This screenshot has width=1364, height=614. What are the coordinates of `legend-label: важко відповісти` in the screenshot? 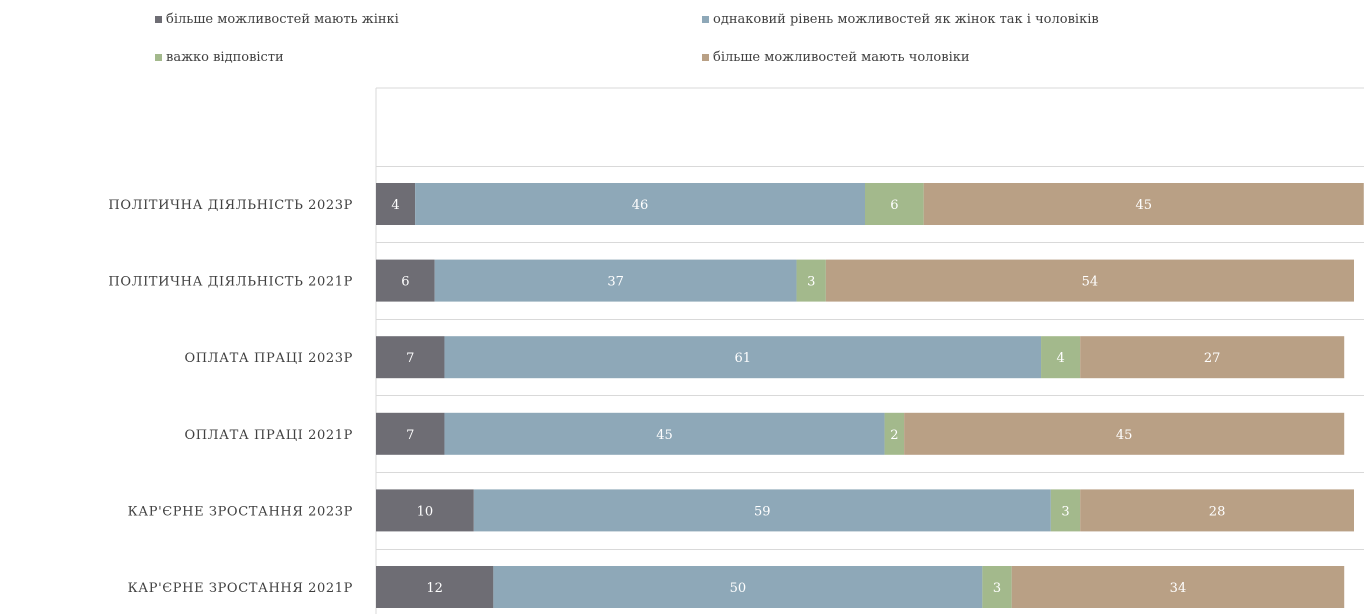 It's located at (225, 57).